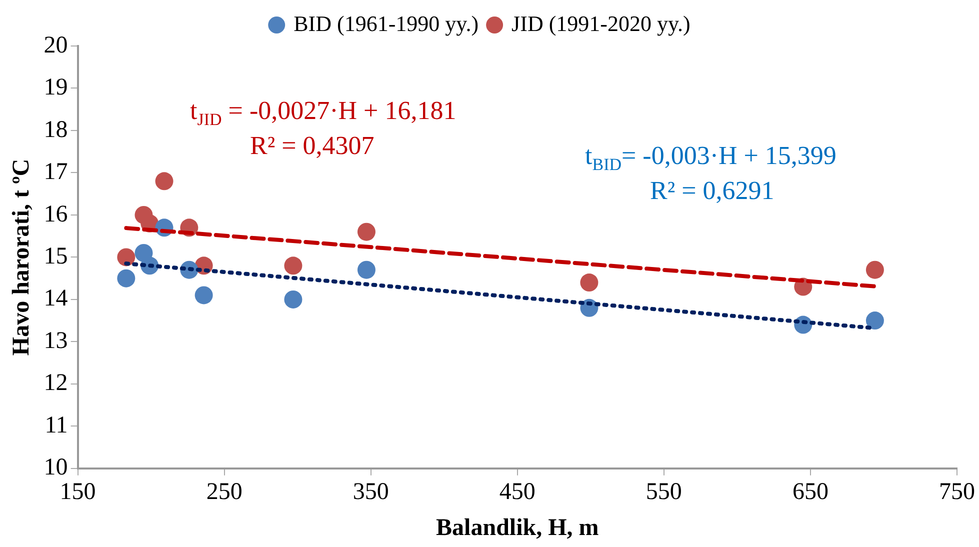  I want to click on x-tick-label: 450, so click(517, 492).